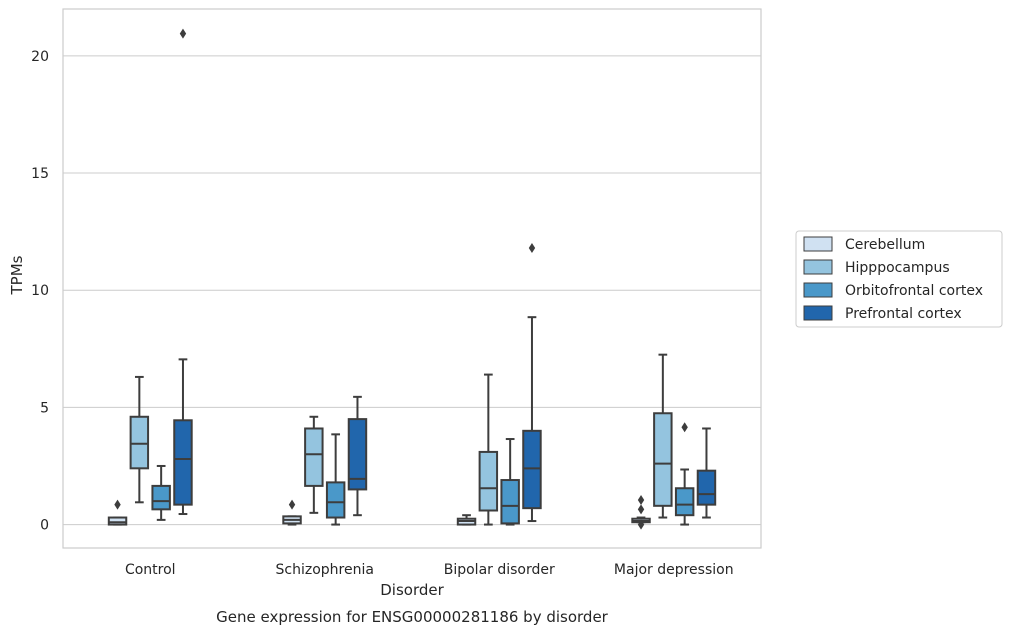  What do you see at coordinates (40, 174) in the screenshot?
I see `y-tick-label: 15` at bounding box center [40, 174].